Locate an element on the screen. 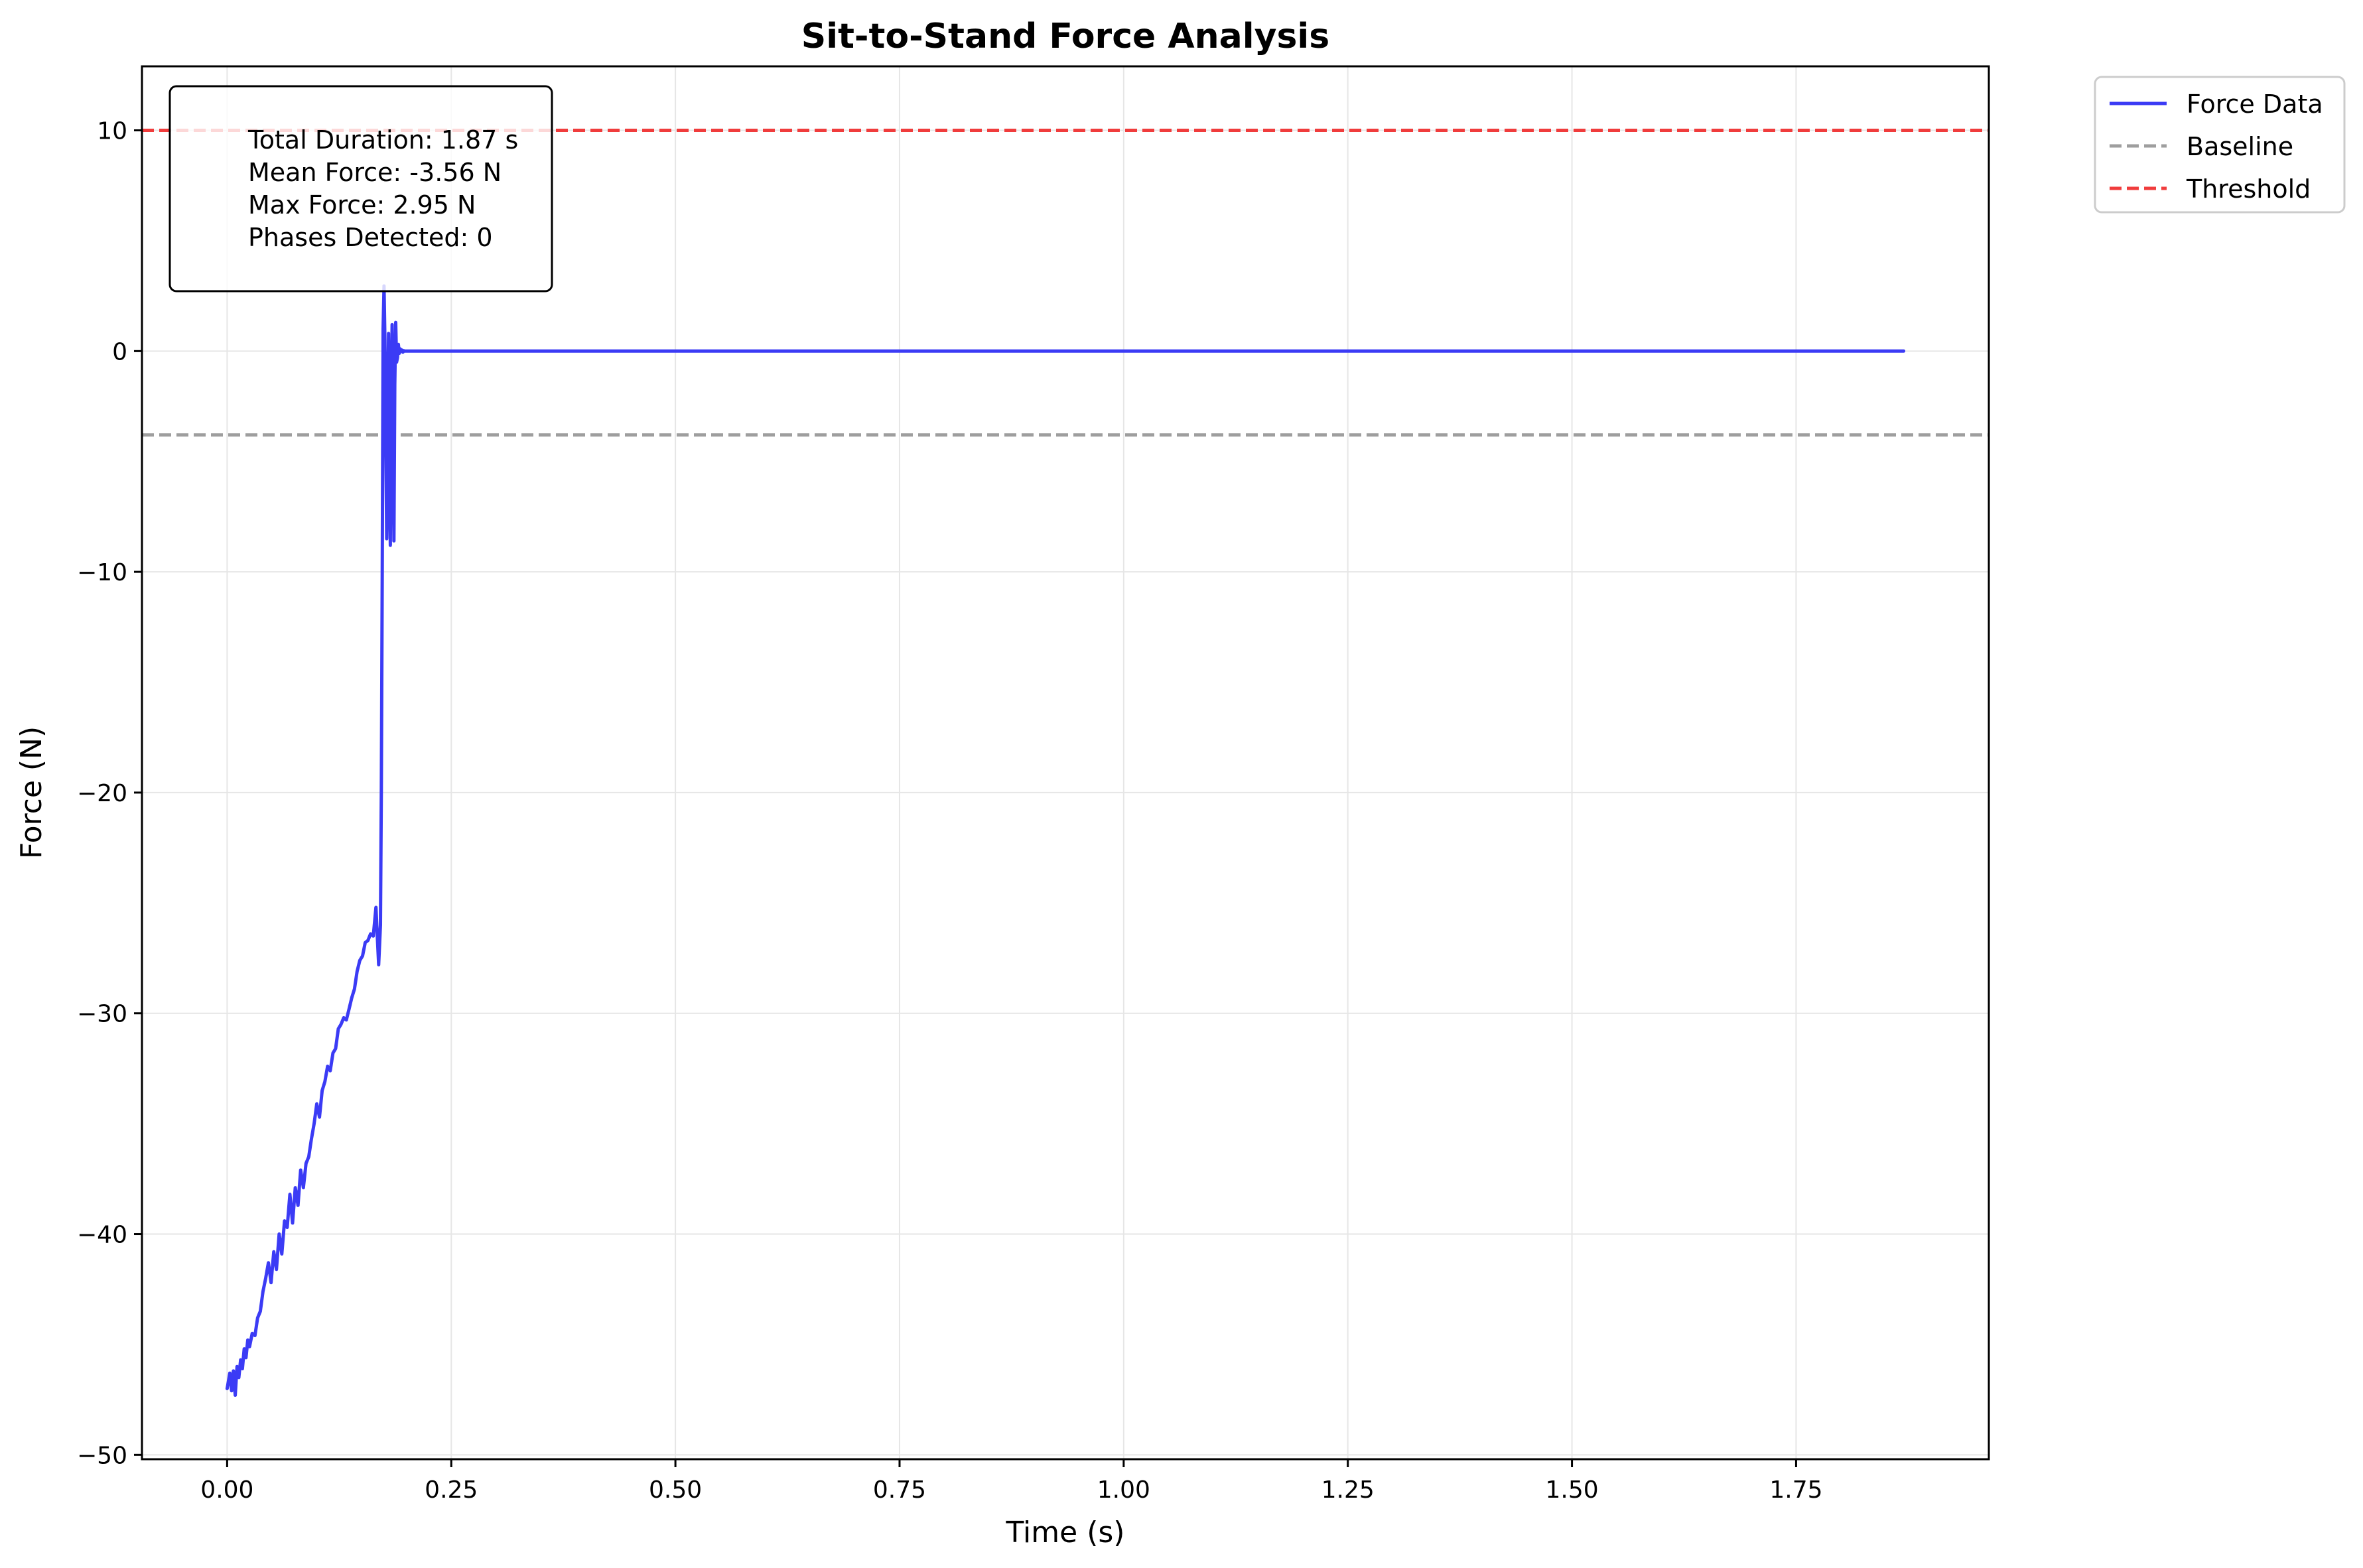 The width and height of the screenshot is (2363, 1568). stats-box-frame is located at coordinates (361, 189).